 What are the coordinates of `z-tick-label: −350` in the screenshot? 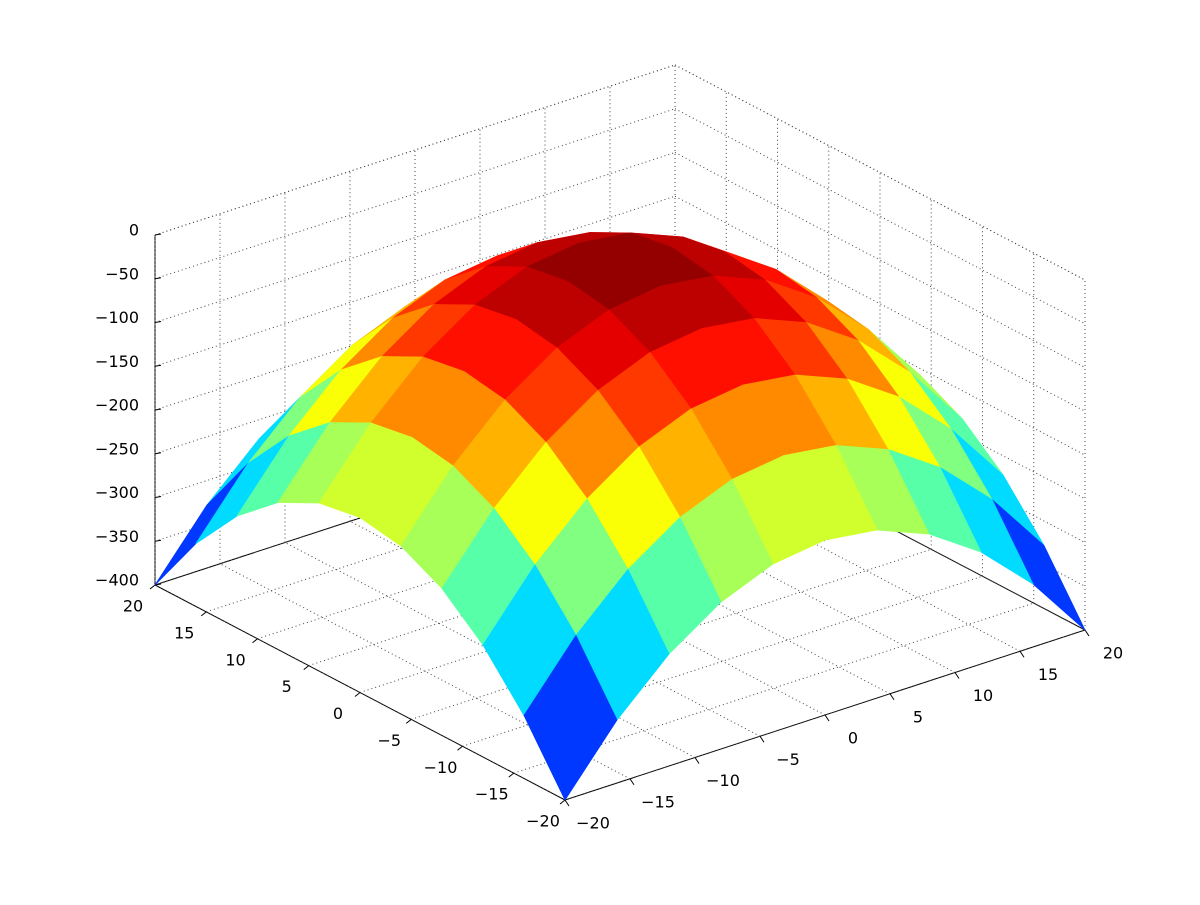 It's located at (117, 536).